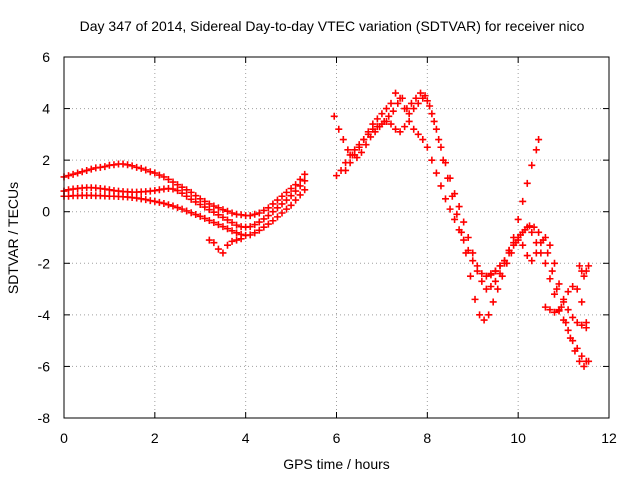 Image resolution: width=640 pixels, height=480 pixels. What do you see at coordinates (46, 57) in the screenshot?
I see `y-tick-label: 6` at bounding box center [46, 57].